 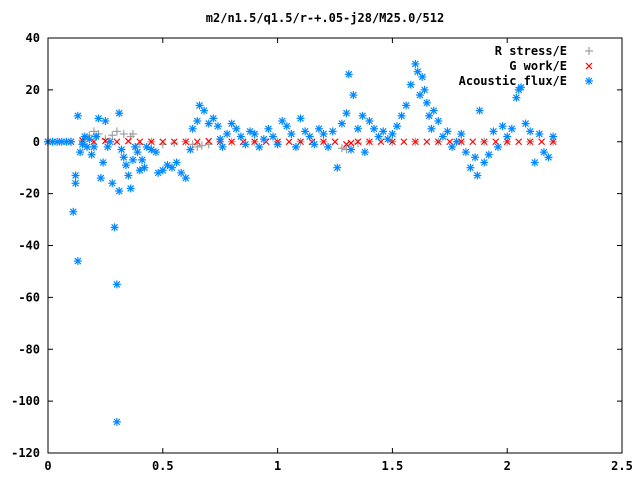 I want to click on y-tick-label: -20, so click(x=29, y=194).